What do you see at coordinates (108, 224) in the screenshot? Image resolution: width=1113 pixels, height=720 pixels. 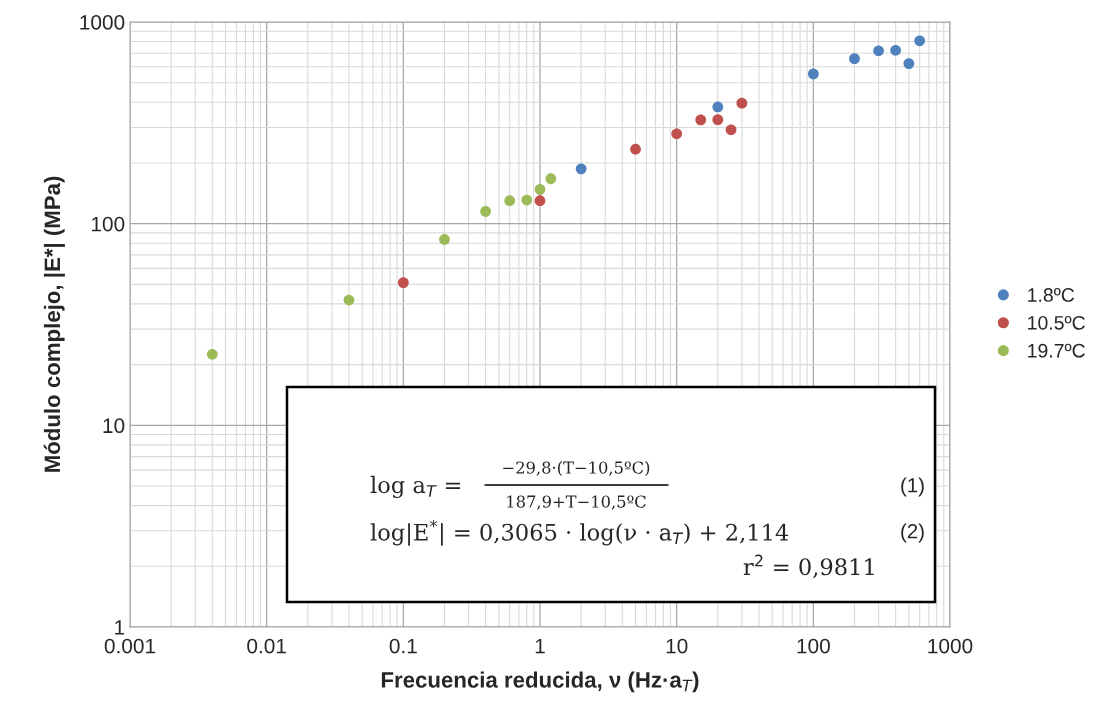 I see `y-tick-label: 100` at bounding box center [108, 224].